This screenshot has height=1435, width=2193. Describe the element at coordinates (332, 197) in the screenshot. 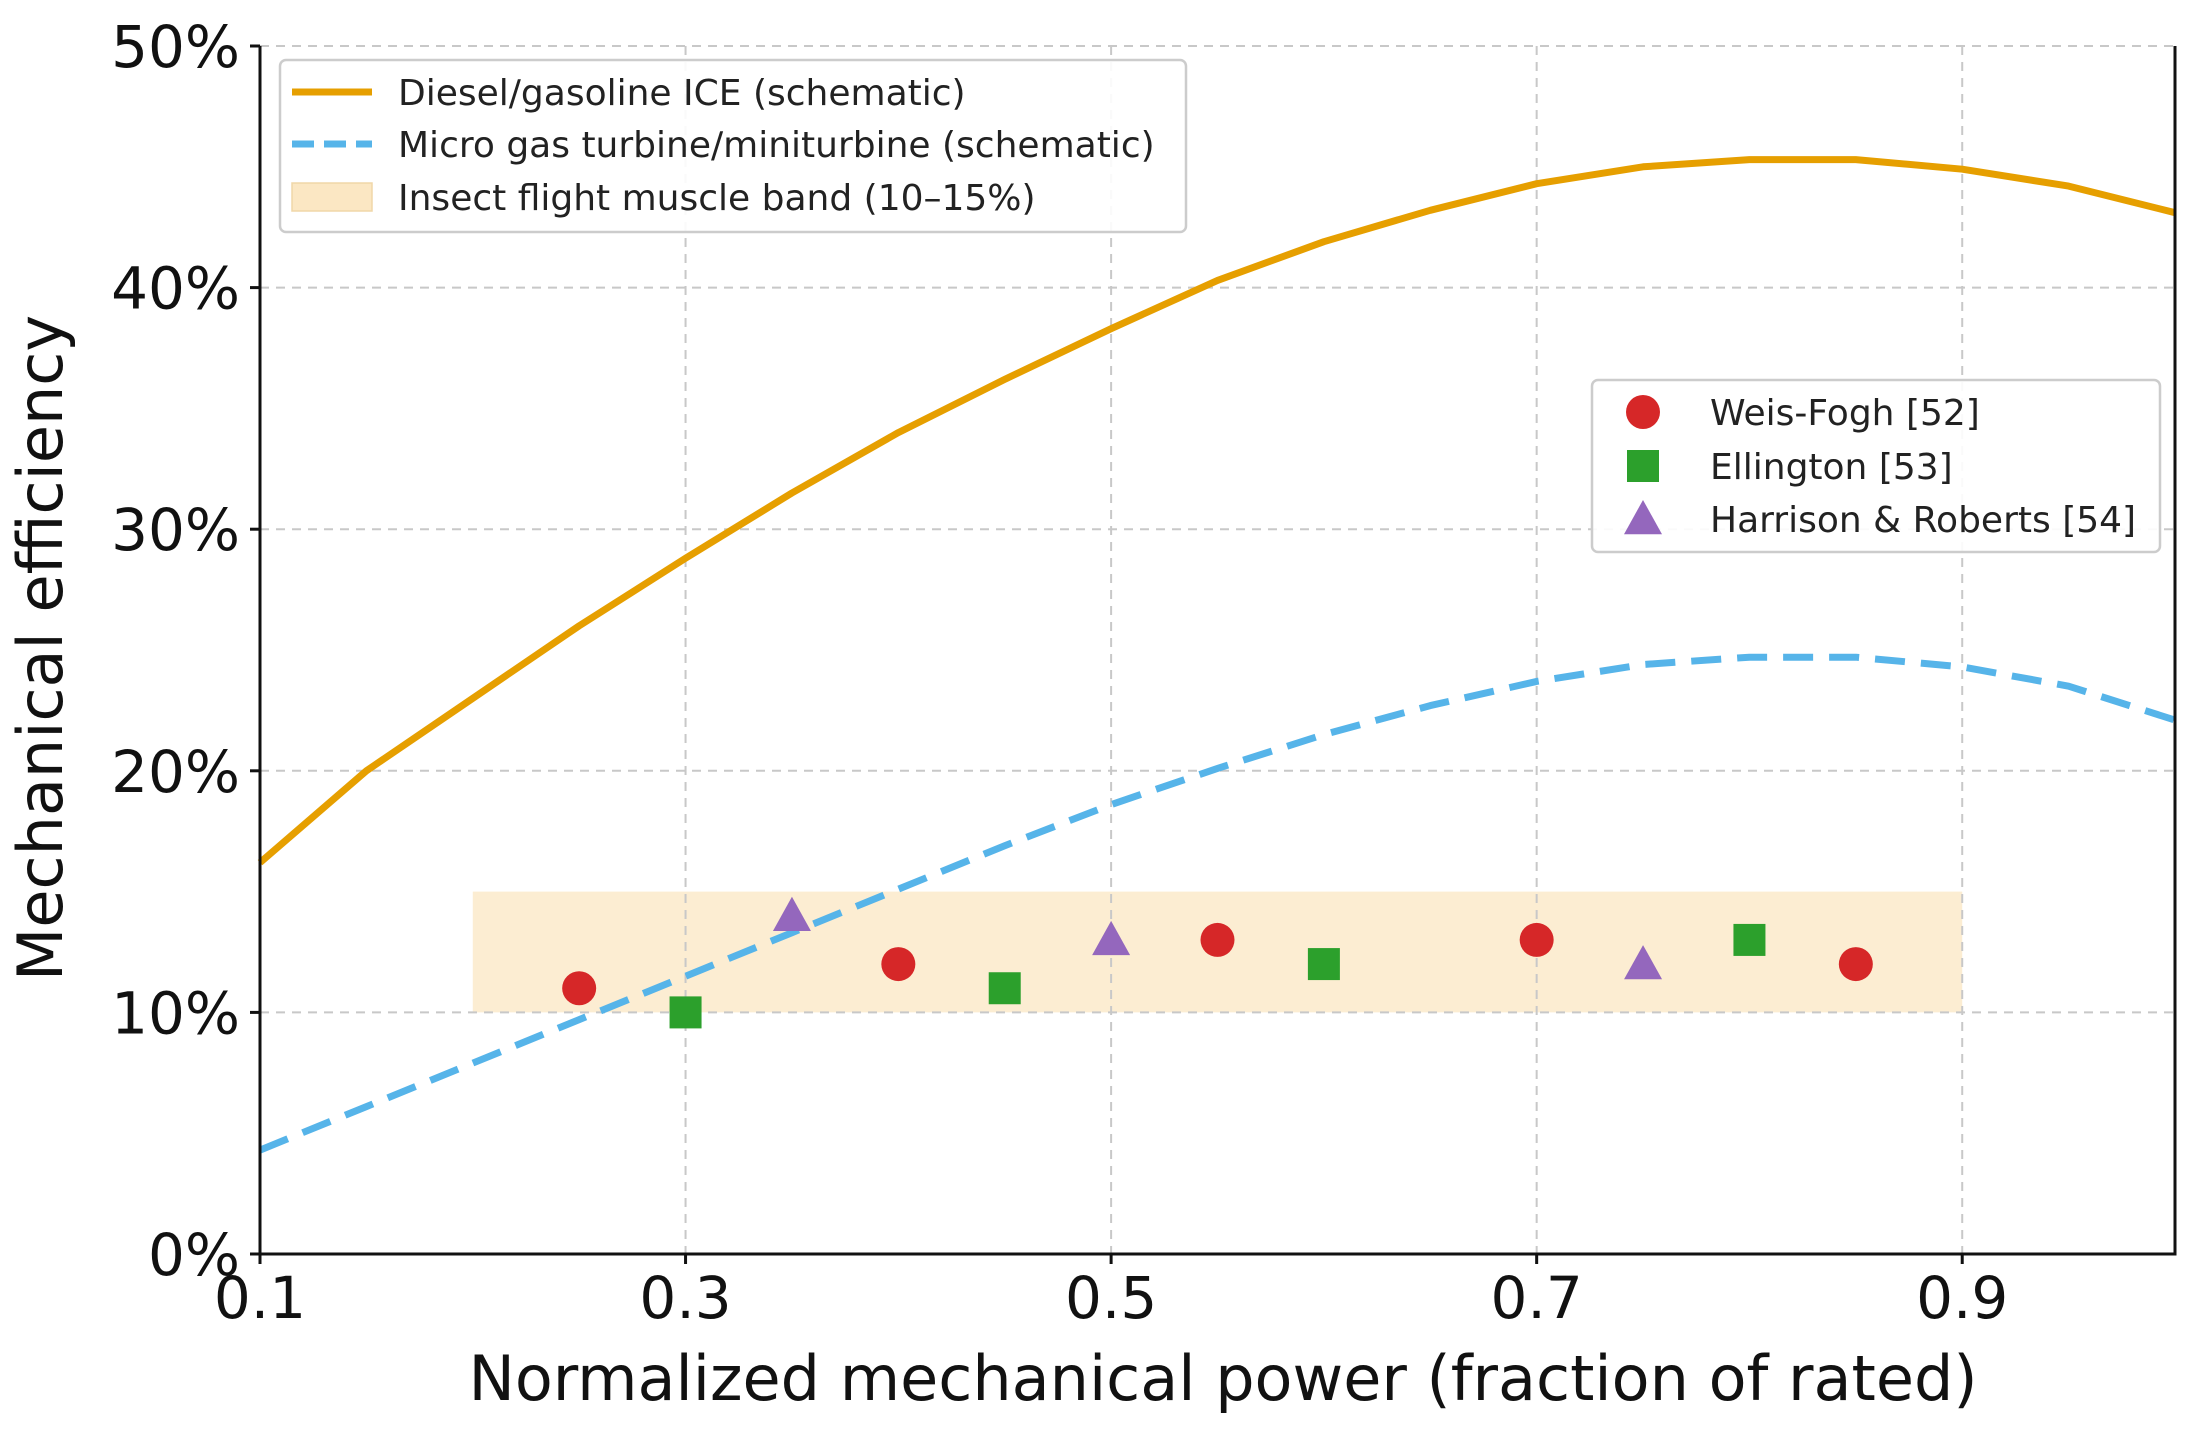

I see `legend-band-swatch` at that location.